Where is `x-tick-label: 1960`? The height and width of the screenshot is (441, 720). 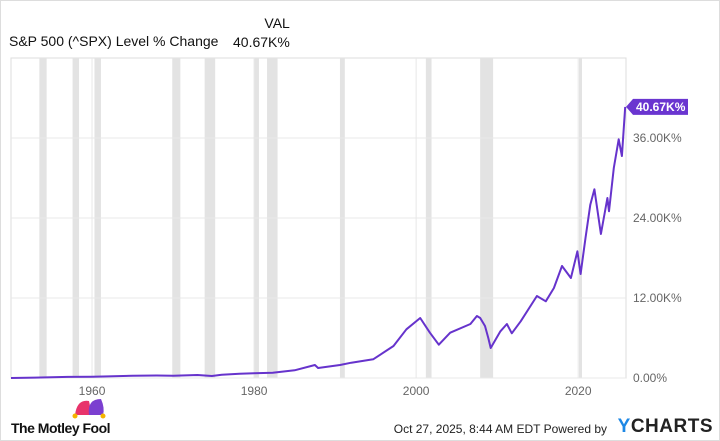
x-tick-label: 1960 is located at coordinates (92, 391).